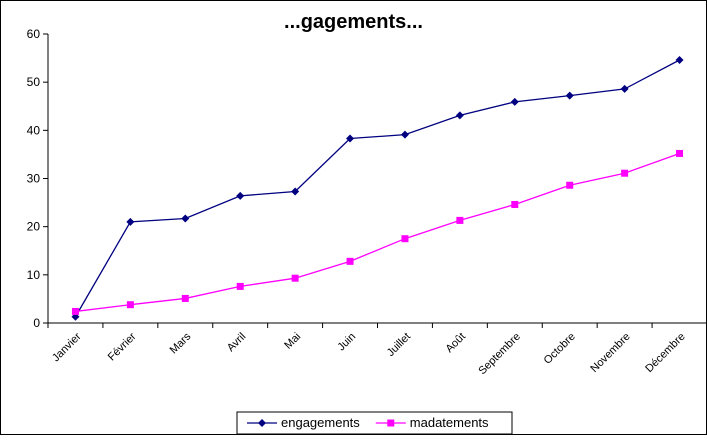 The width and height of the screenshot is (707, 440). What do you see at coordinates (34, 275) in the screenshot?
I see `y-tick-label: 10` at bounding box center [34, 275].